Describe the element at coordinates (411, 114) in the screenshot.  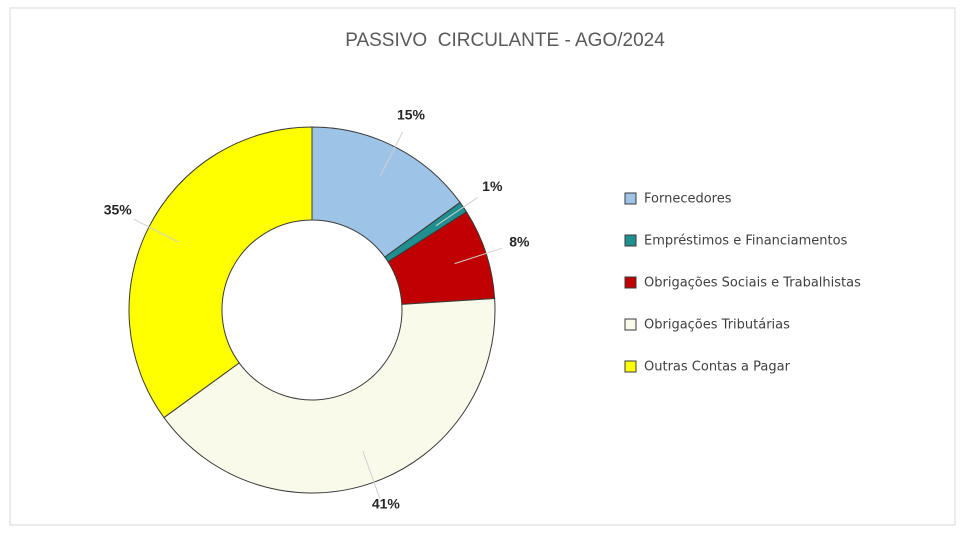
I see `value-label: 15%` at that location.